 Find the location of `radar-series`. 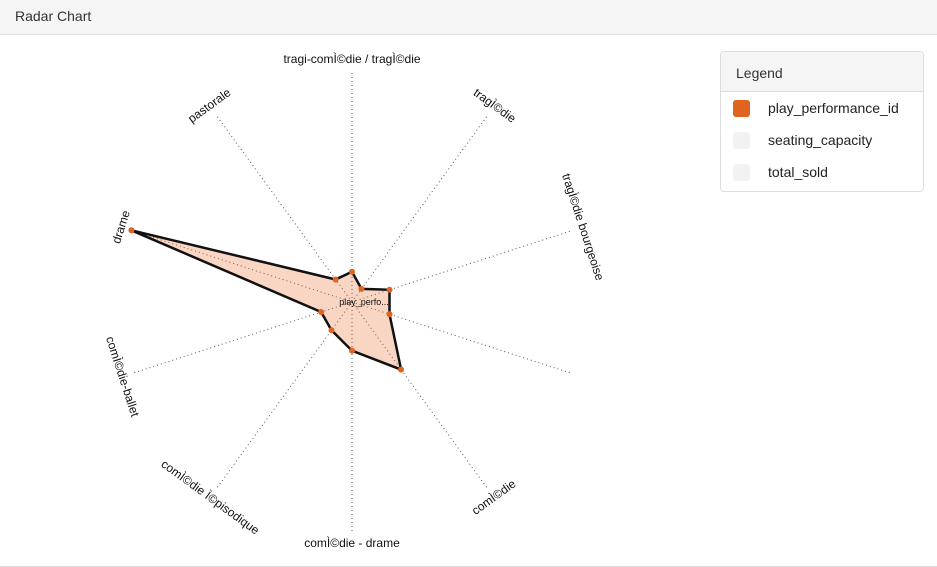

radar-series is located at coordinates (266, 300).